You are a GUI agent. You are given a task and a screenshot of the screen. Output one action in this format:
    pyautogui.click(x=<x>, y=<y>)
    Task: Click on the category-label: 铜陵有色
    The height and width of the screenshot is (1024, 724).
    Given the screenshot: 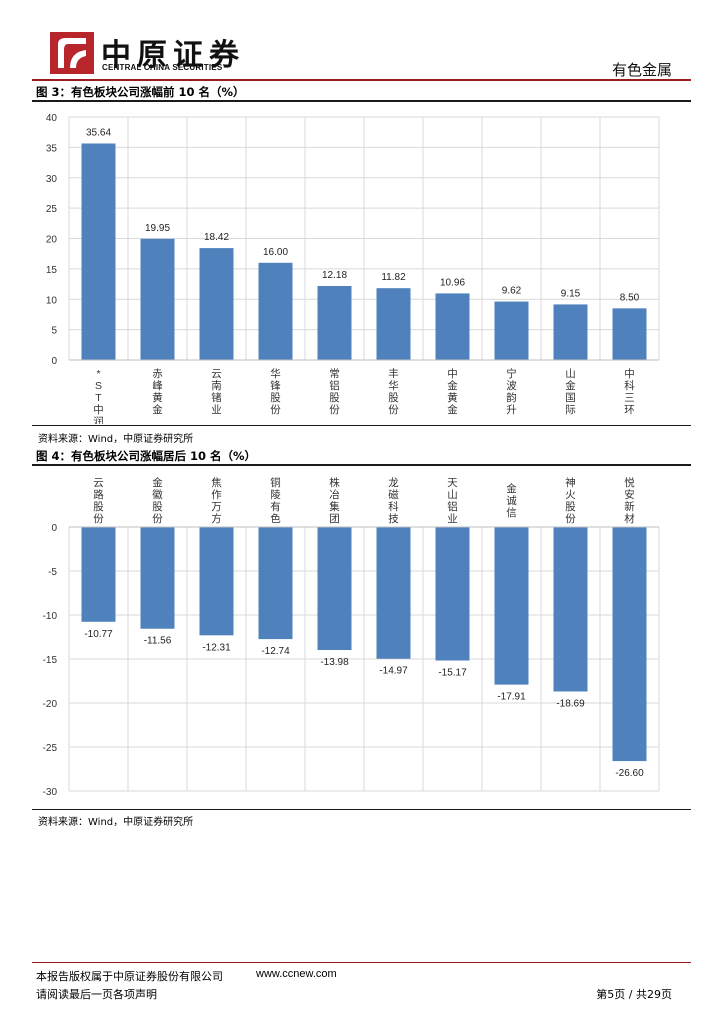 What is the action you would take?
    pyautogui.click(x=275, y=501)
    